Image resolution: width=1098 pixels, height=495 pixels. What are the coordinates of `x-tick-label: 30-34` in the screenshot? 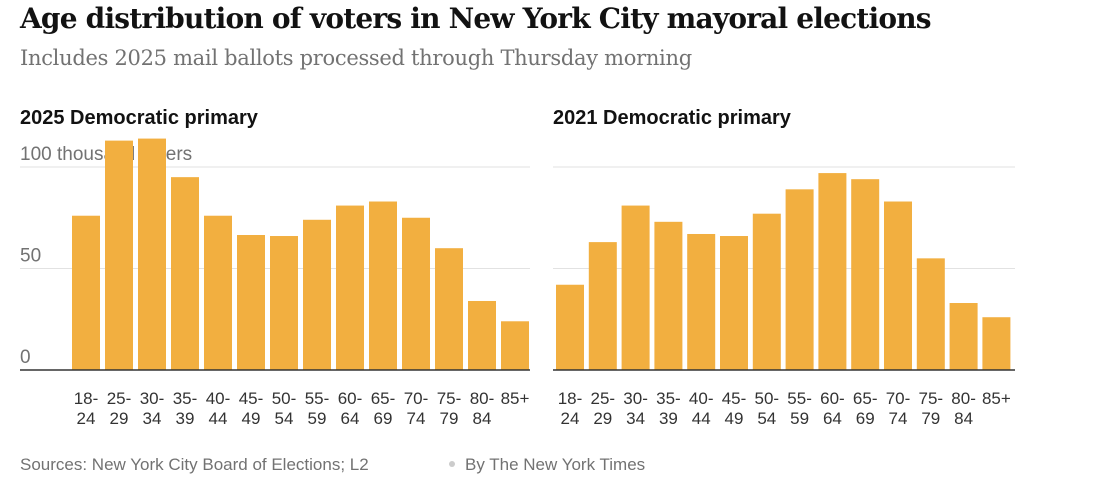 It's located at (152, 408).